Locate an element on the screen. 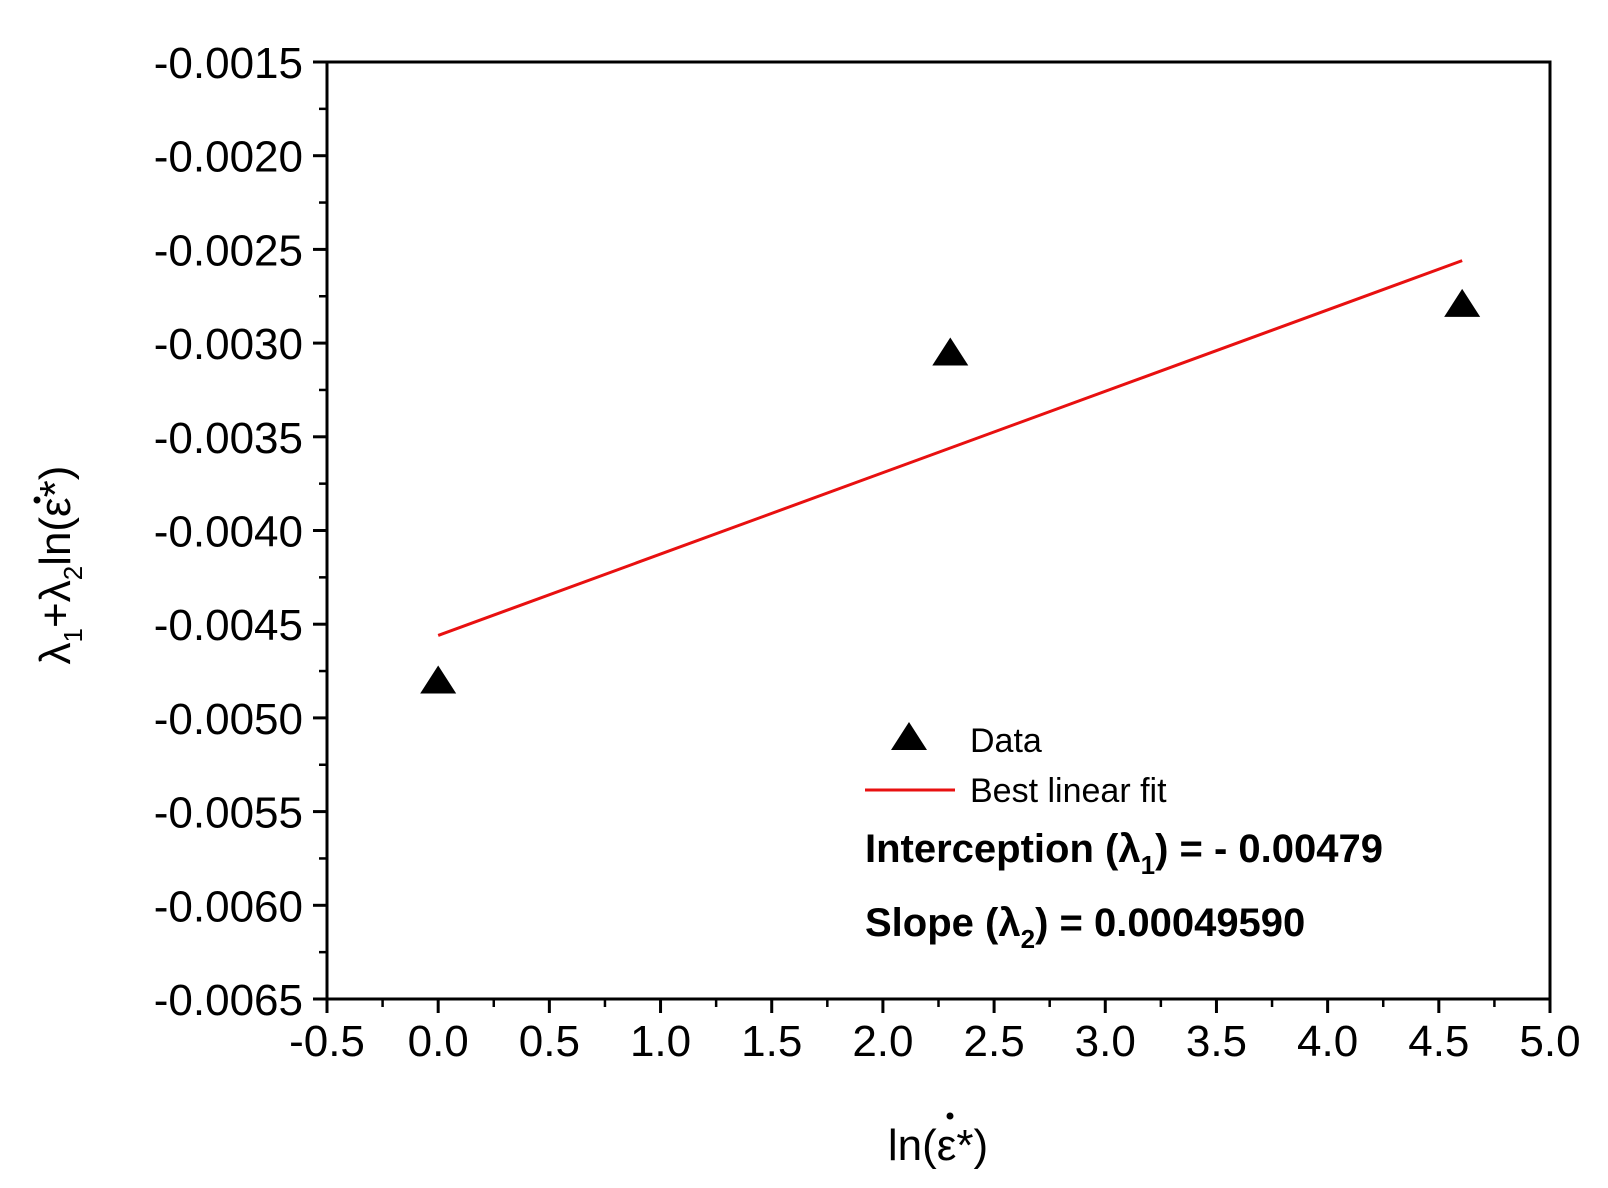 Image resolution: width=1608 pixels, height=1188 pixels. x-tick-label: 1.0 is located at coordinates (660, 1041).